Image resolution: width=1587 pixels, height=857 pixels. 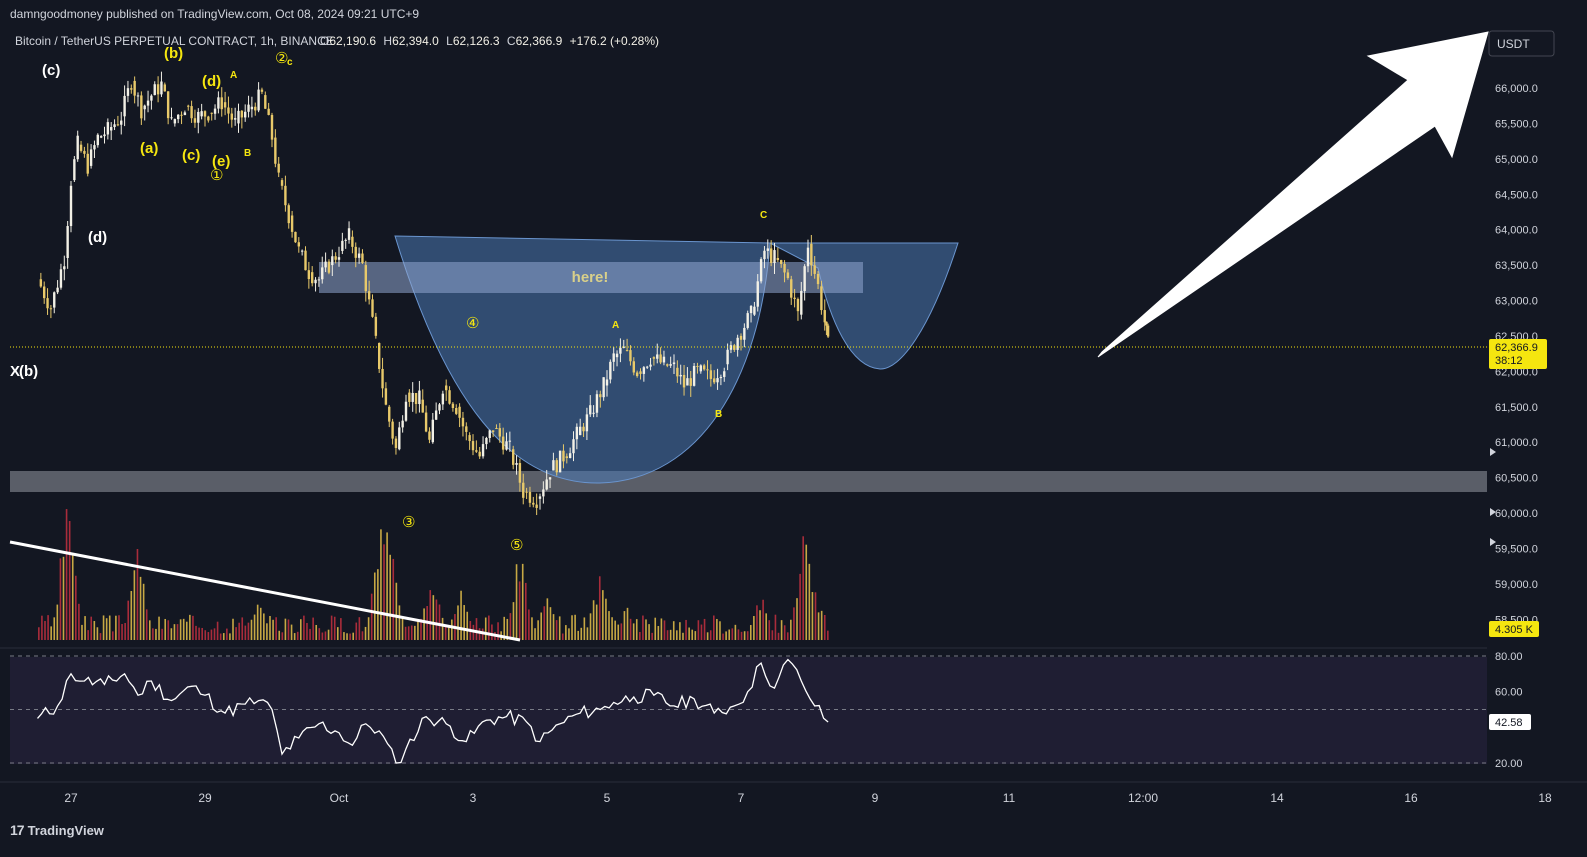 What do you see at coordinates (591, 277) in the screenshot?
I see `target-zone-box` at bounding box center [591, 277].